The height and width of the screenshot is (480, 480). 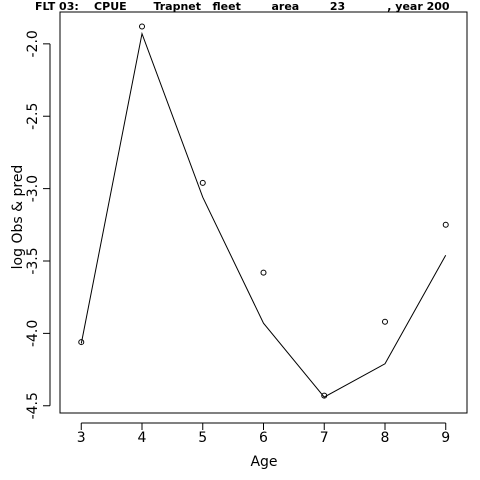 What do you see at coordinates (445, 438) in the screenshot?
I see `x-tick-label: 9` at bounding box center [445, 438].